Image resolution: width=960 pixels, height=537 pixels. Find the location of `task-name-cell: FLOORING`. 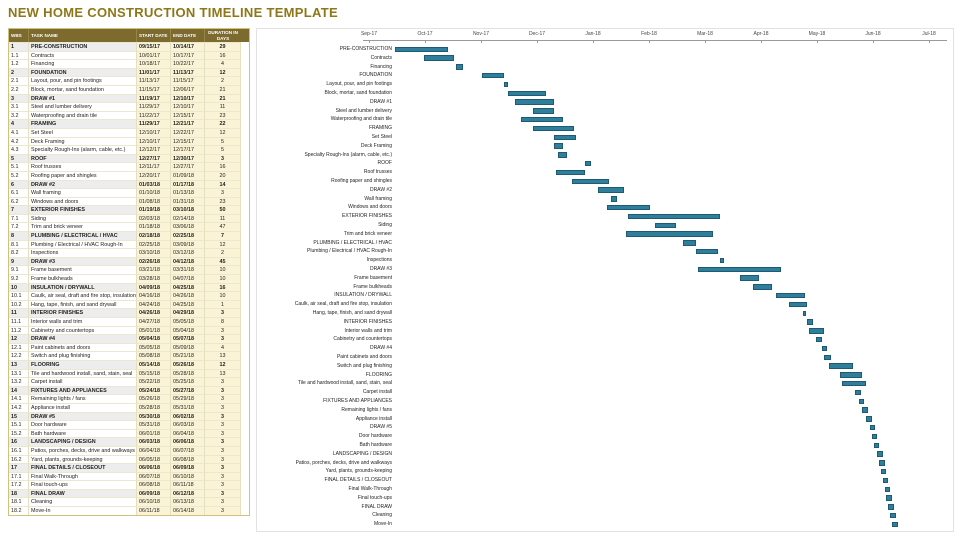

task-name-cell: FLOORING is located at coordinates (83, 364).